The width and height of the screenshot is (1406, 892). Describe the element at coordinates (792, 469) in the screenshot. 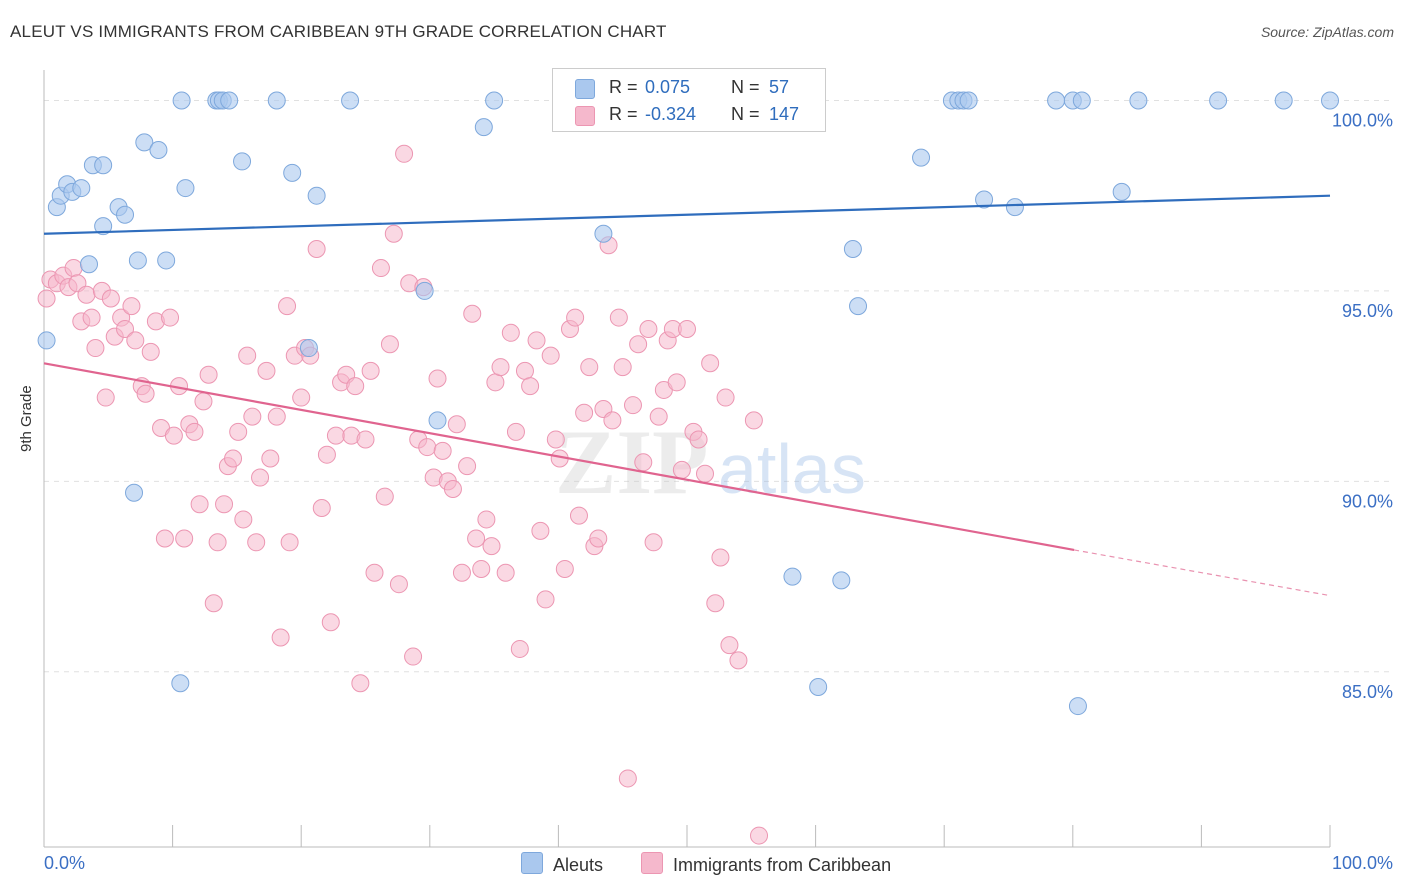

I see `svg-text: atlas` at that location.